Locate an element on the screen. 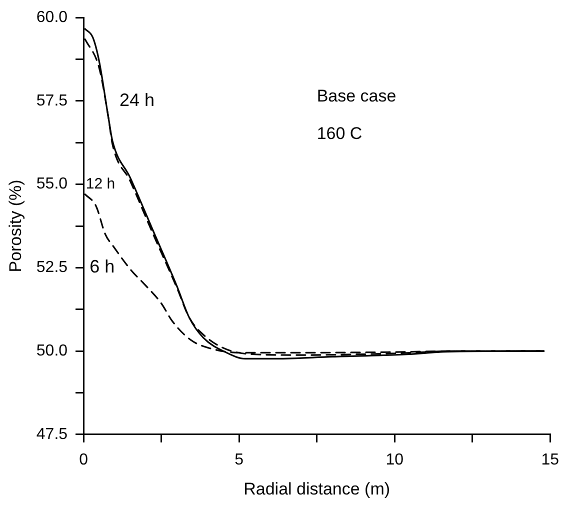 The height and width of the screenshot is (506, 567). x-tick-label: 0 is located at coordinates (83, 459).